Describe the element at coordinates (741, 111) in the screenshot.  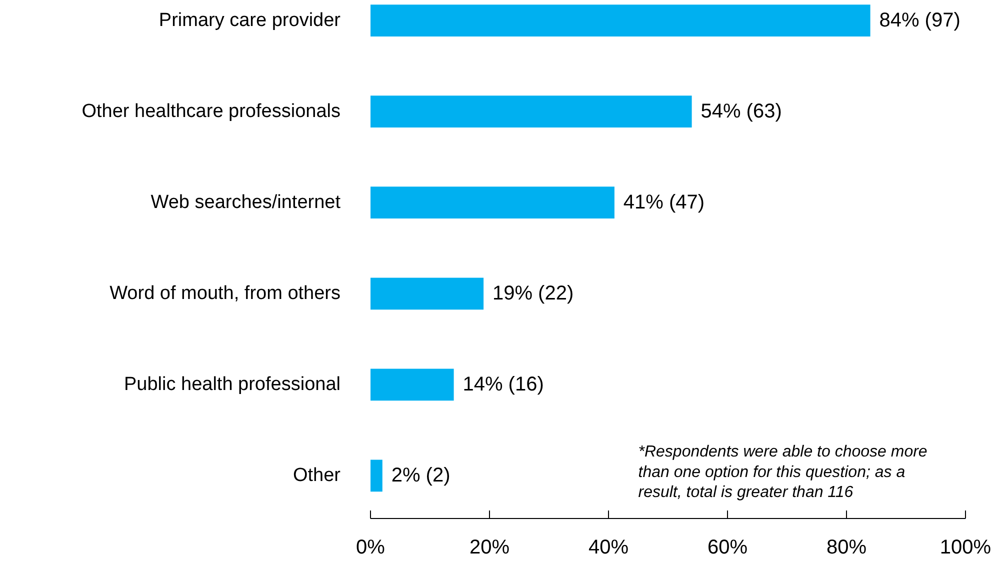
I see `data-label: 54% (63)` at that location.